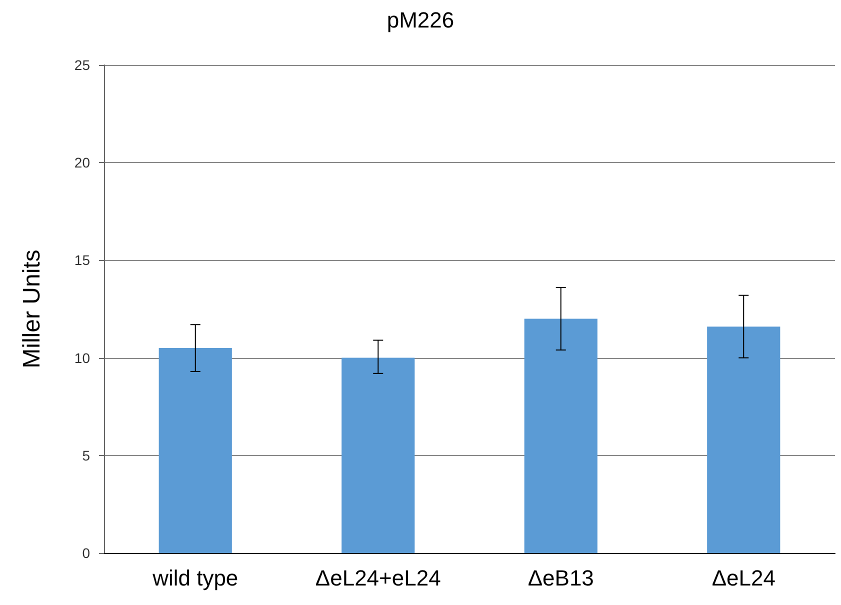  I want to click on y-tick-label: 25, so click(82, 65).